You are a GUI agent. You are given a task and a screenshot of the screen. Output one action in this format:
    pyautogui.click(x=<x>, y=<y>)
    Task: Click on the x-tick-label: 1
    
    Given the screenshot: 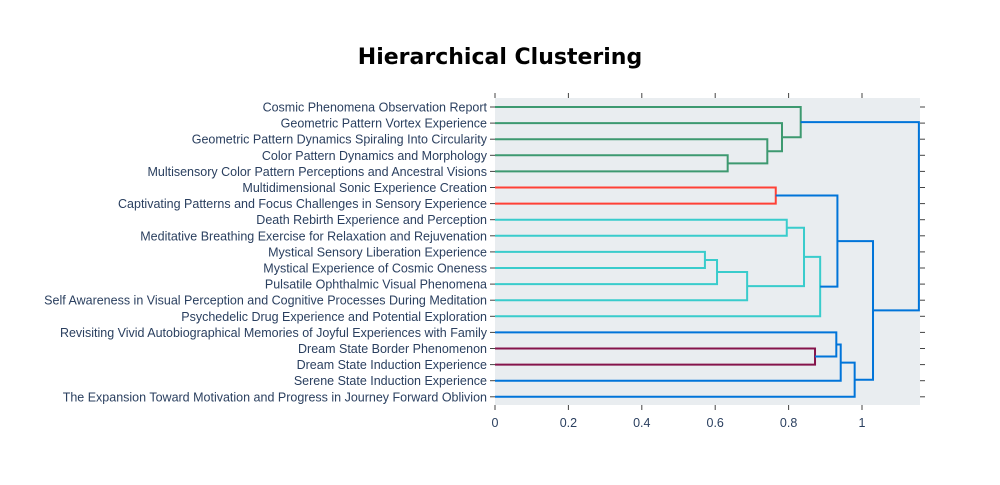 What is the action you would take?
    pyautogui.click(x=862, y=423)
    